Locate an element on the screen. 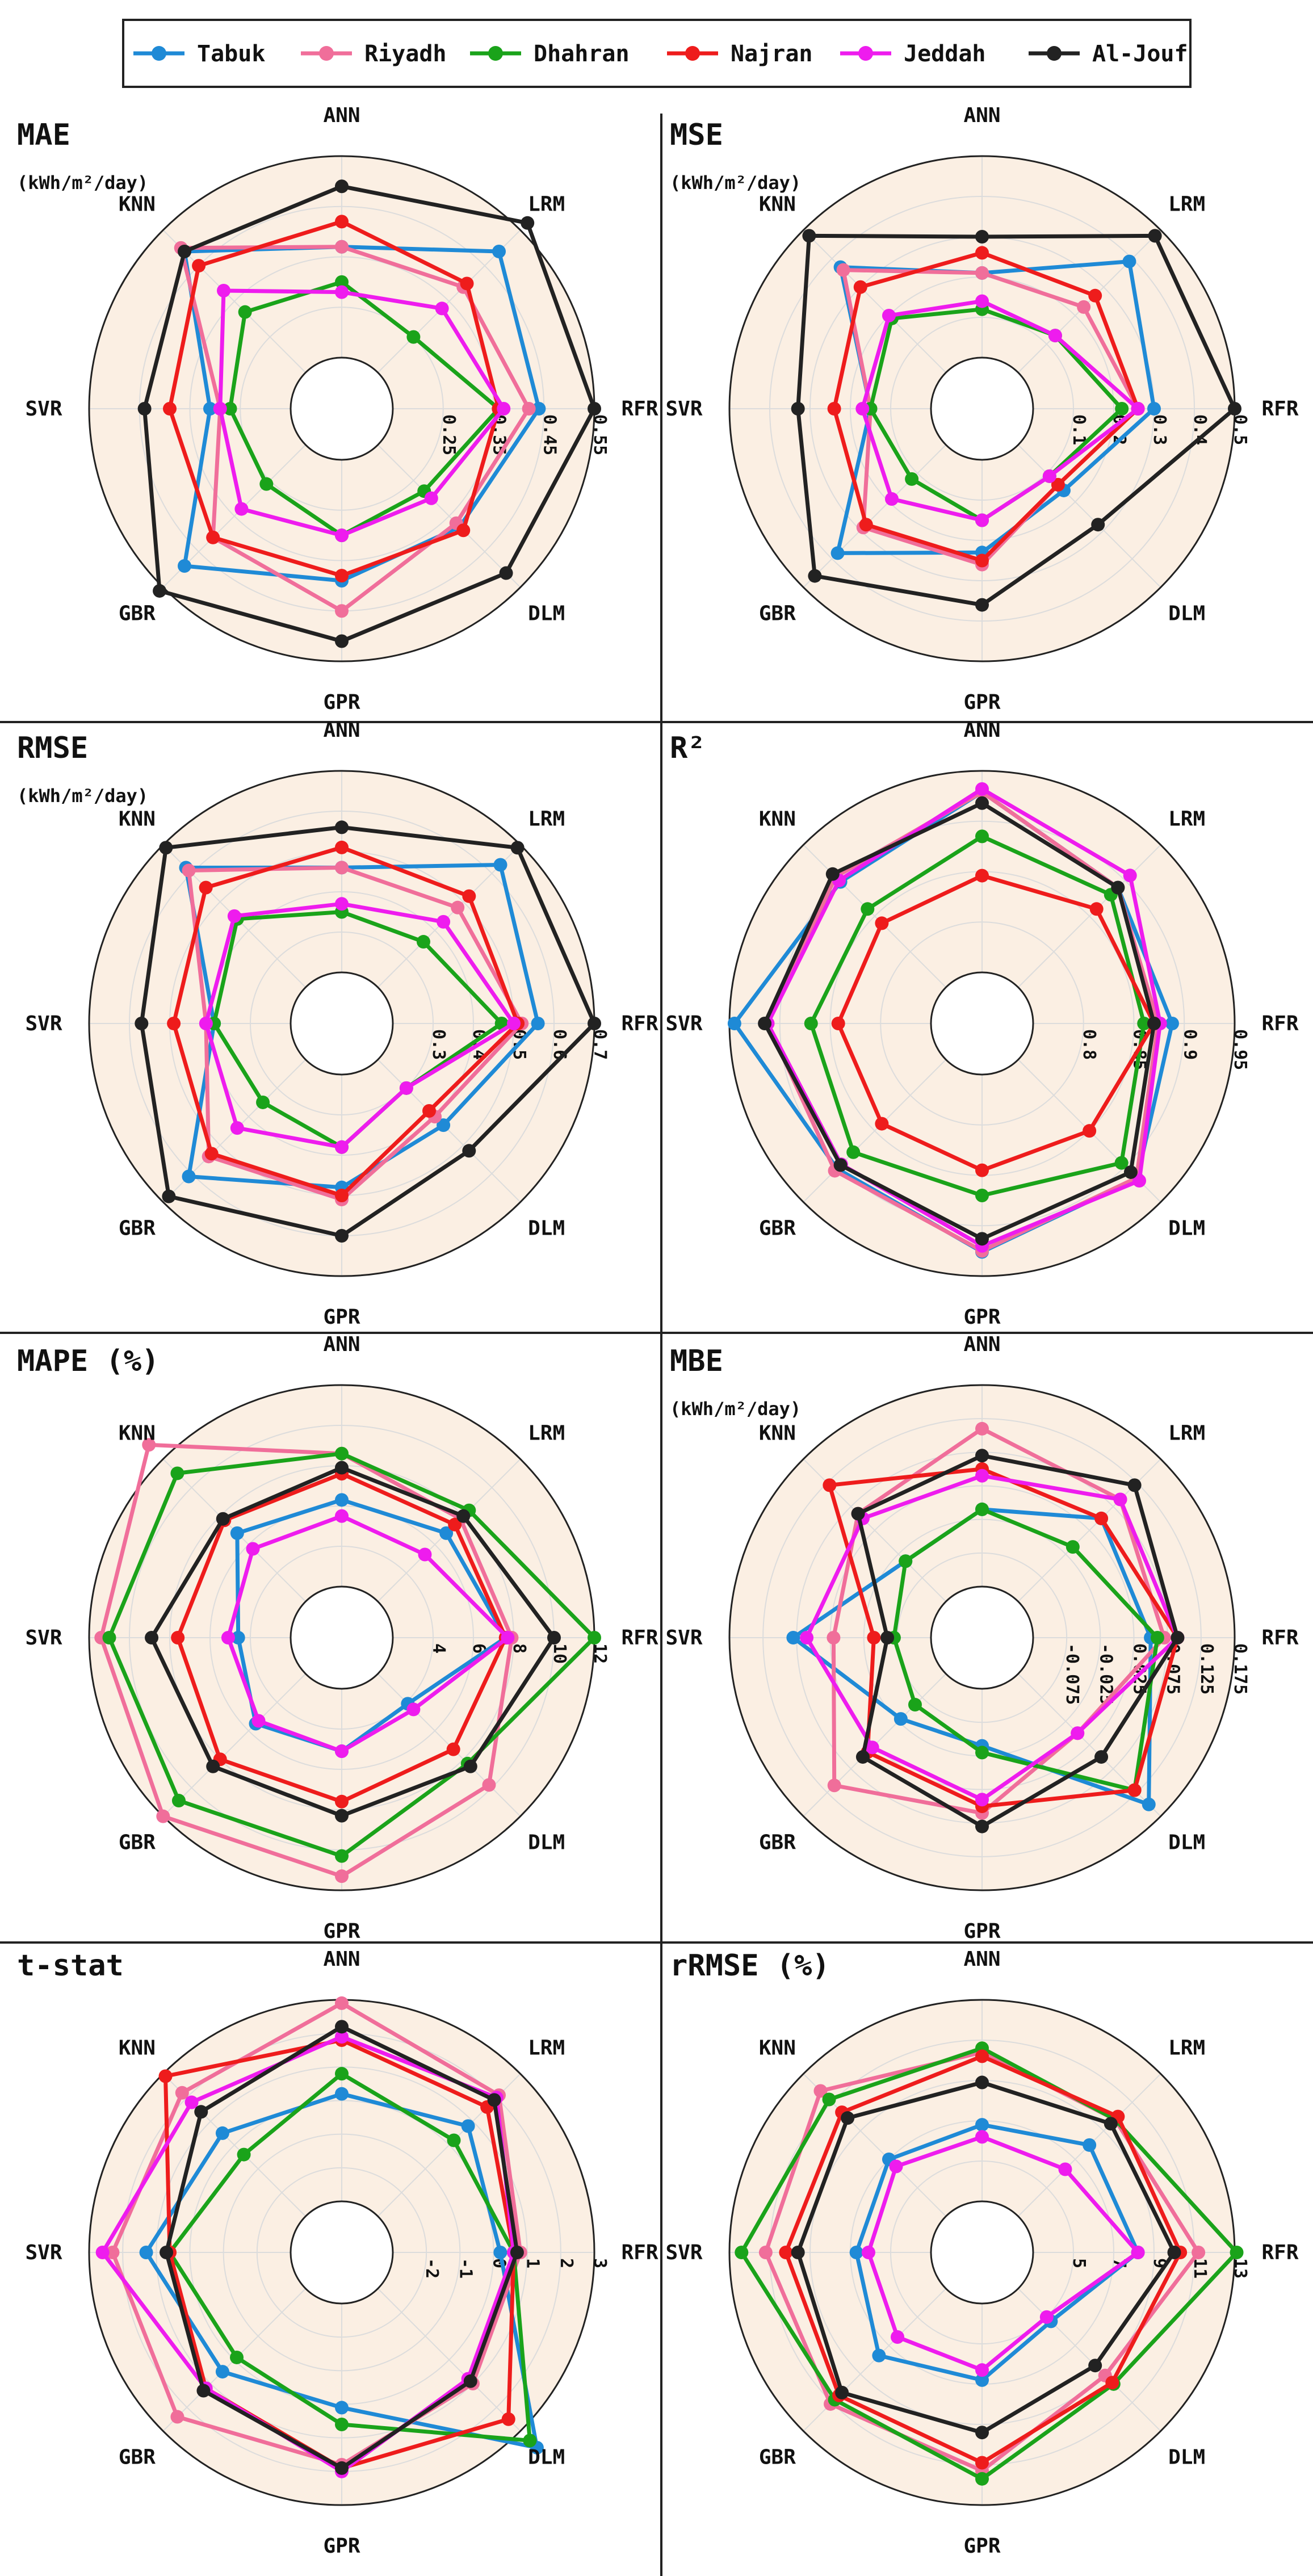 The height and width of the screenshot is (2576, 1313). axis-label-lrm: LRM is located at coordinates (546, 819).